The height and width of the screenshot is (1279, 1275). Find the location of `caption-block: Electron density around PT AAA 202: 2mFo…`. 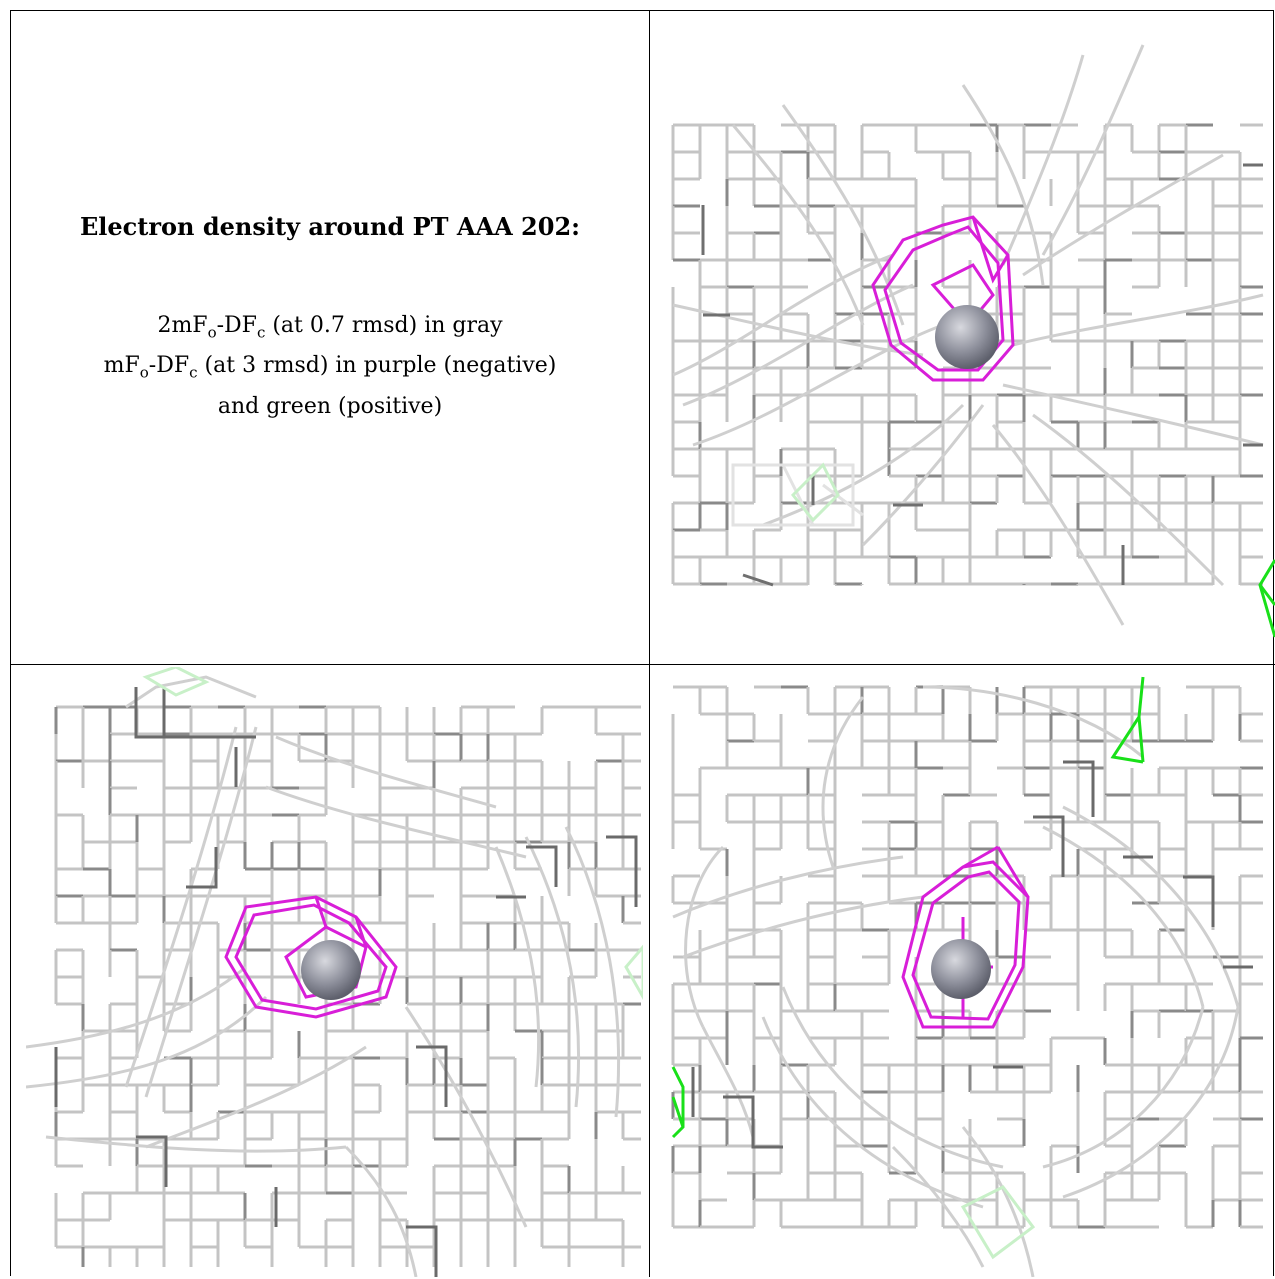

caption-block: Electron density around PT AAA 202: 2mFo… is located at coordinates (330, 318).